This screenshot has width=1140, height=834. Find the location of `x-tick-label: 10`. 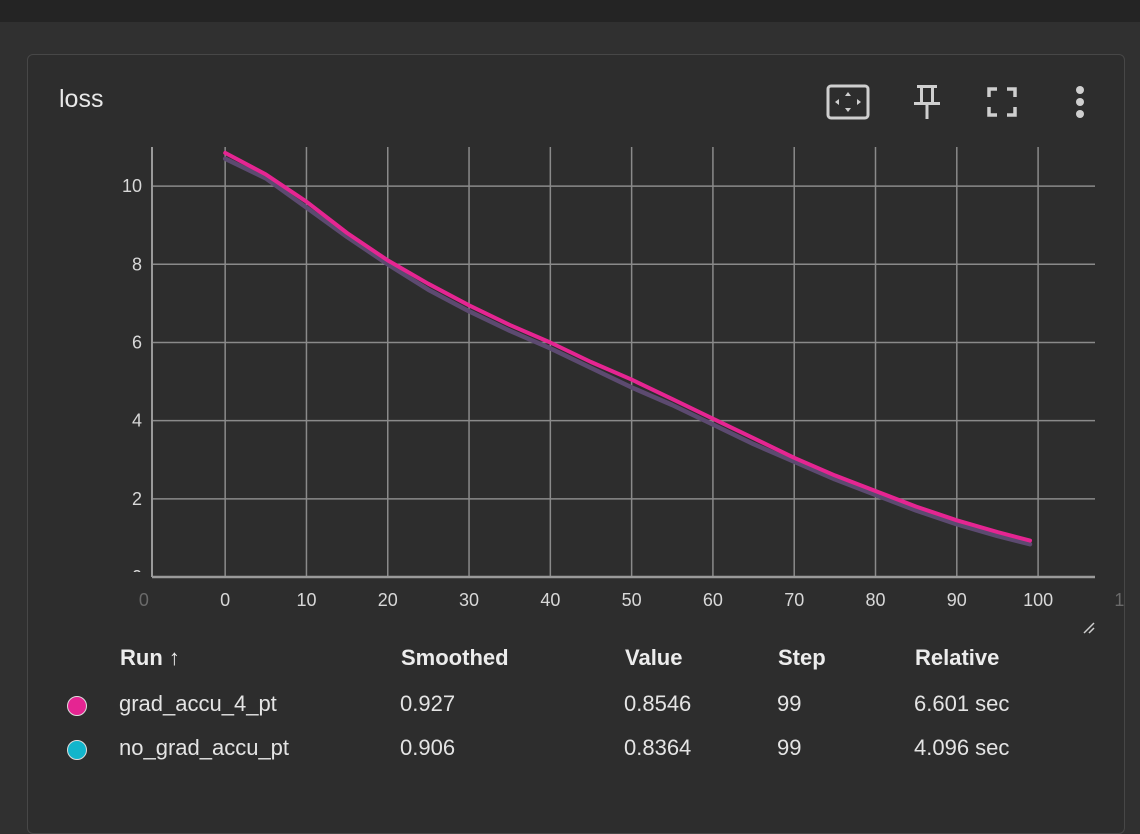

x-tick-label: 10 is located at coordinates (306, 600).